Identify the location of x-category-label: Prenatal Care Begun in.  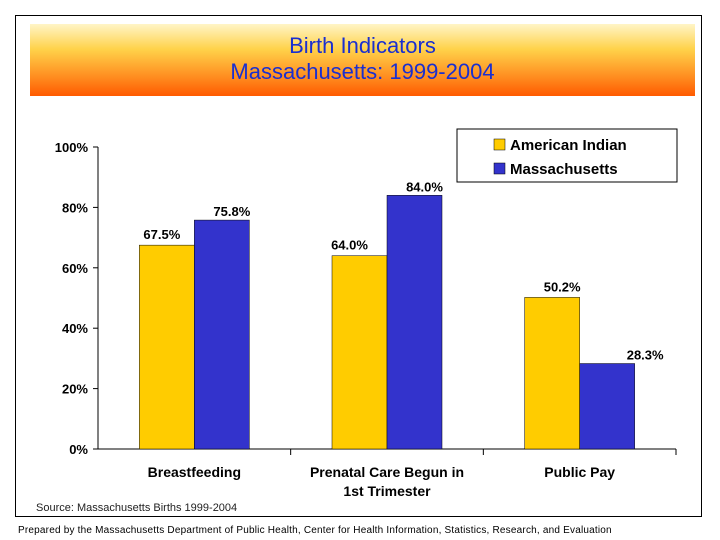
(387, 472).